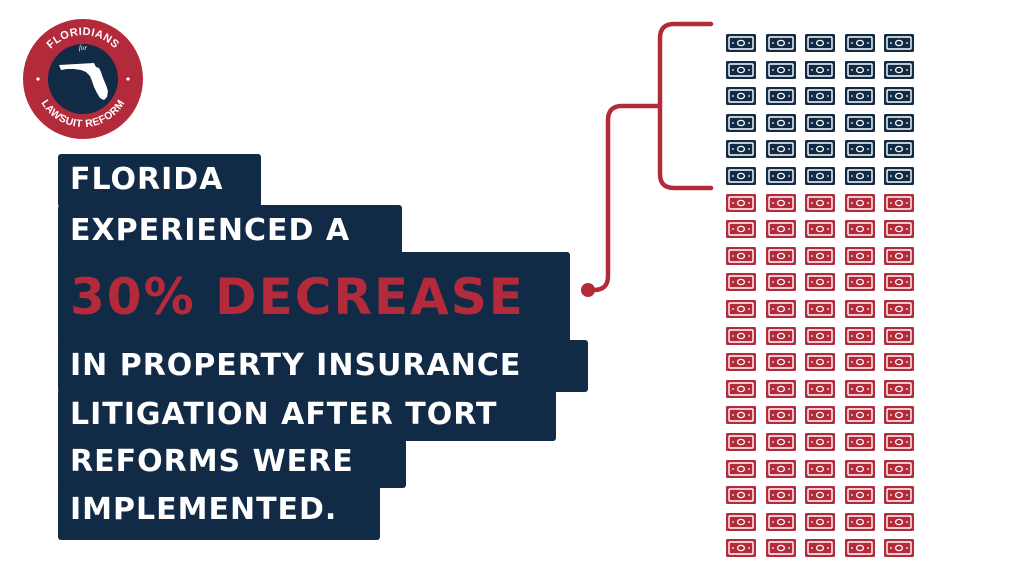  I want to click on headline-line-2: EXPERIENCED A, so click(230, 231).